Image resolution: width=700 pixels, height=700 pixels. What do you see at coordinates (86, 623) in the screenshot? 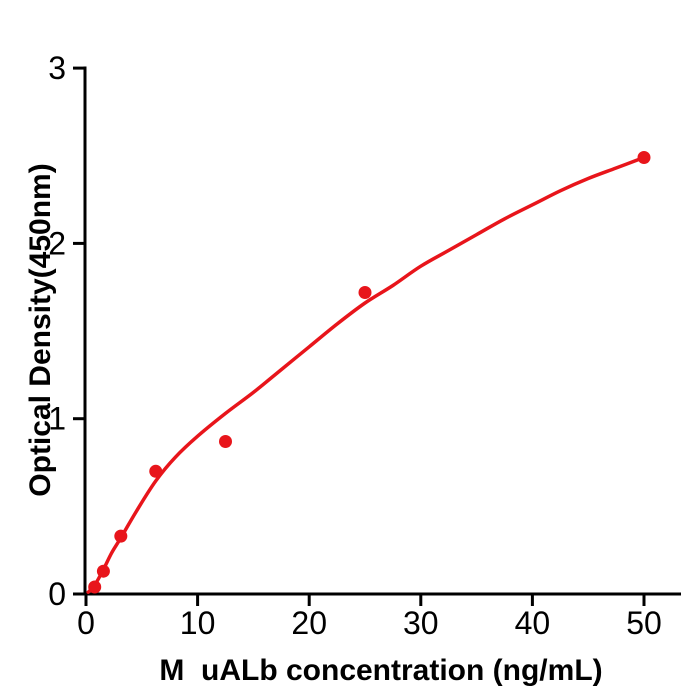
I see `x-tick-label: 0` at bounding box center [86, 623].